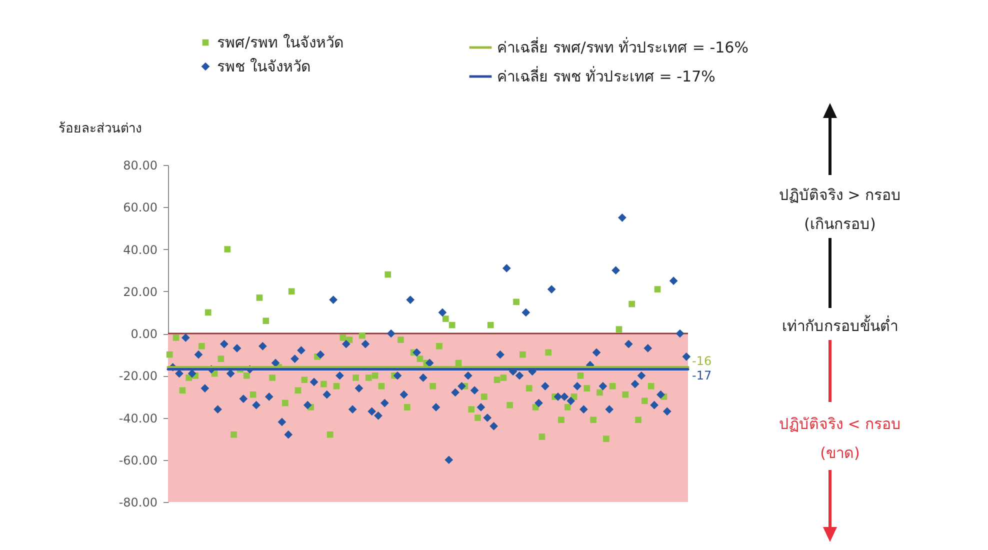  What do you see at coordinates (606, 76) in the screenshot?
I see `legend-label: ค่าเฉลี่ย รพช ทั่วประเทศ = -17%` at bounding box center [606, 76].